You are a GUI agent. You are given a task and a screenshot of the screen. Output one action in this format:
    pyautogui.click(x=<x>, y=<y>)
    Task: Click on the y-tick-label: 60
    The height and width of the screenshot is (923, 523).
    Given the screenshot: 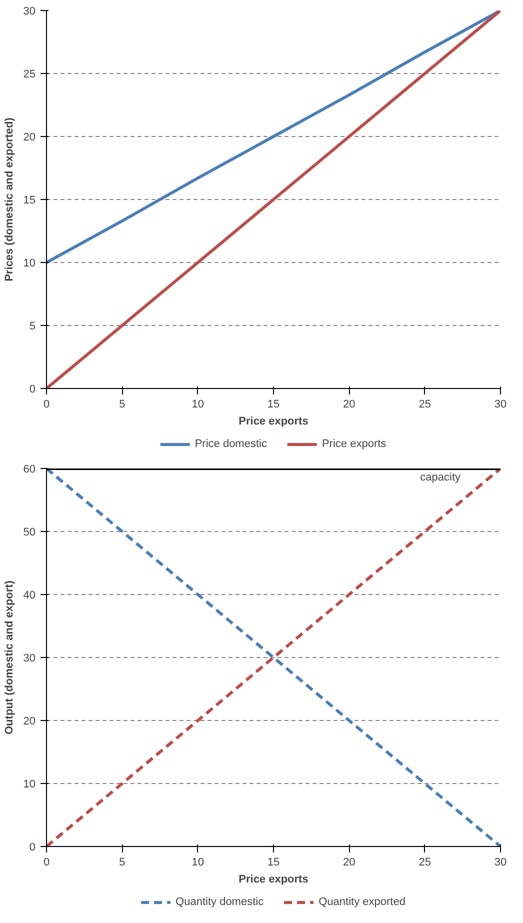 What is the action you would take?
    pyautogui.click(x=29, y=470)
    